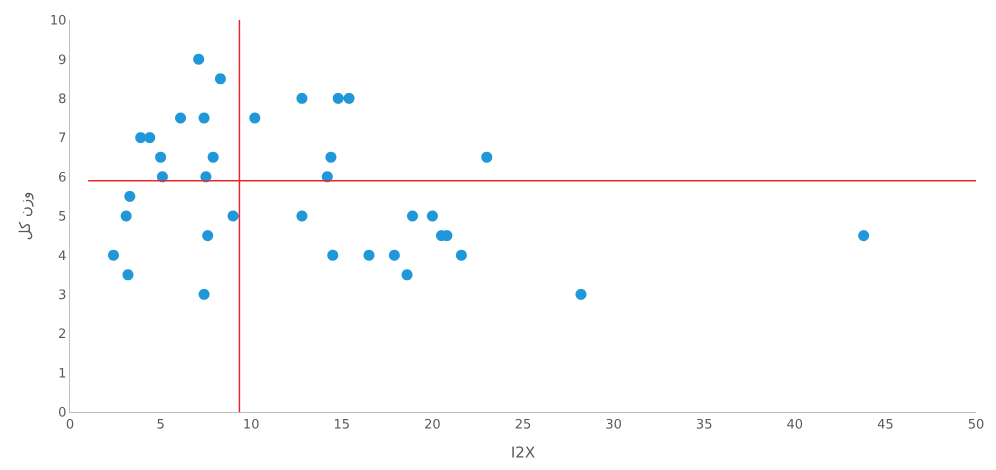 The height and width of the screenshot is (470, 996). I want to click on x-axis-title: I2X, so click(523, 453).